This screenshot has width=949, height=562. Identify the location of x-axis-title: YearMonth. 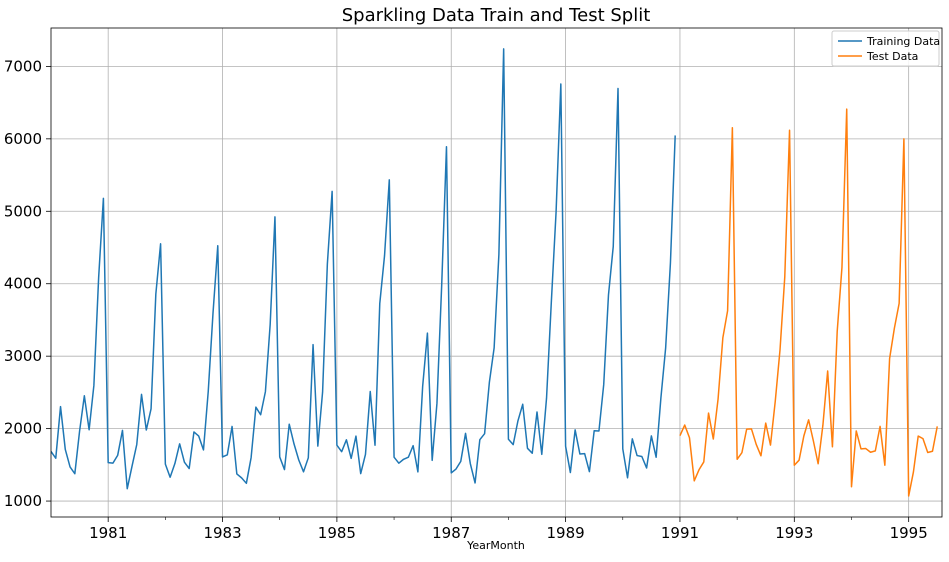
(495, 545).